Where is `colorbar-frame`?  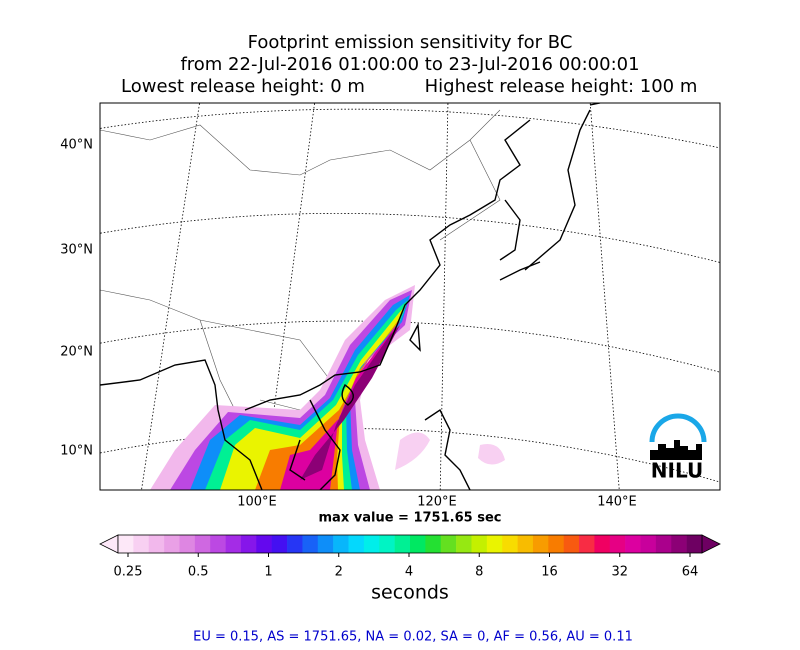
colorbar-frame is located at coordinates (410, 544).